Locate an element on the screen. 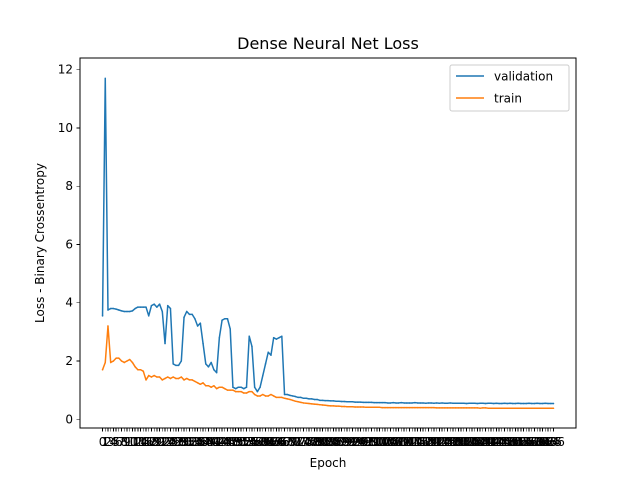 This screenshot has height=480, width=640. x-tick-label: 88 is located at coordinates (341, 442).